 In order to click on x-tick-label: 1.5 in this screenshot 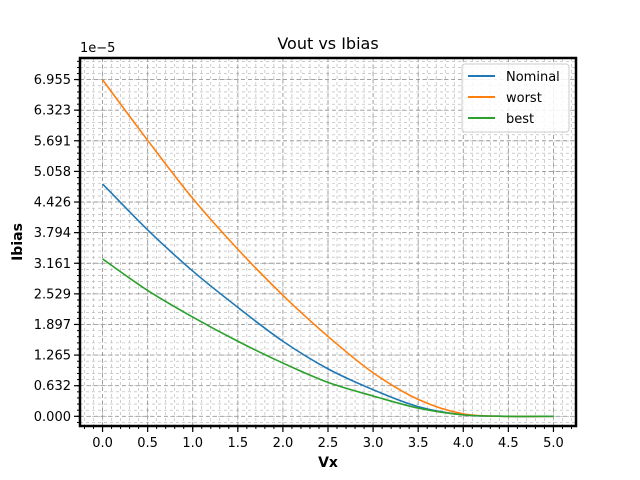, I will do `click(237, 443)`.